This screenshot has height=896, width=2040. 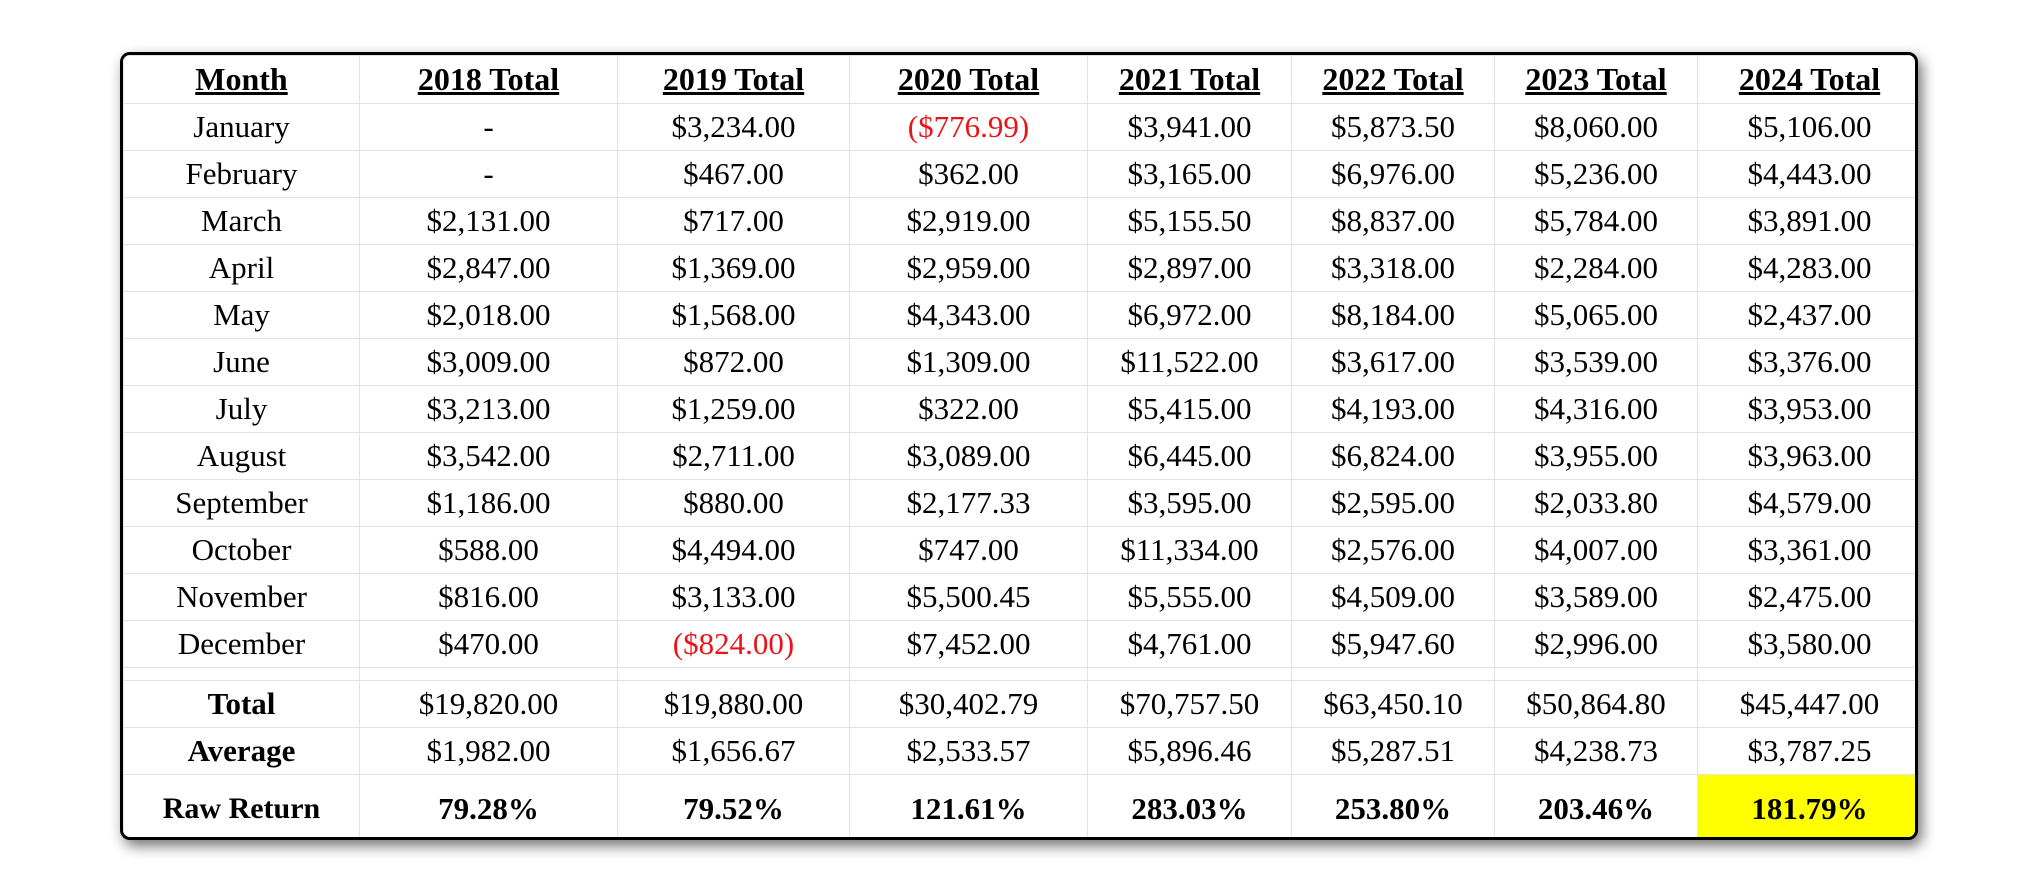 I want to click on average-row-value: $2,533.57, so click(x=968, y=751).